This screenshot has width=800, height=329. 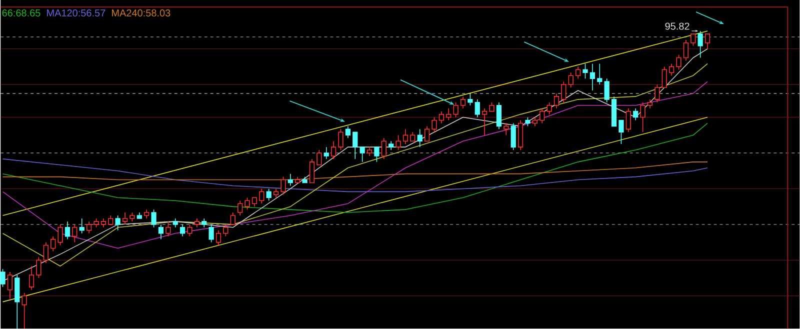 What do you see at coordinates (76, 12) in the screenshot?
I see `text: MA120:56.57` at bounding box center [76, 12].